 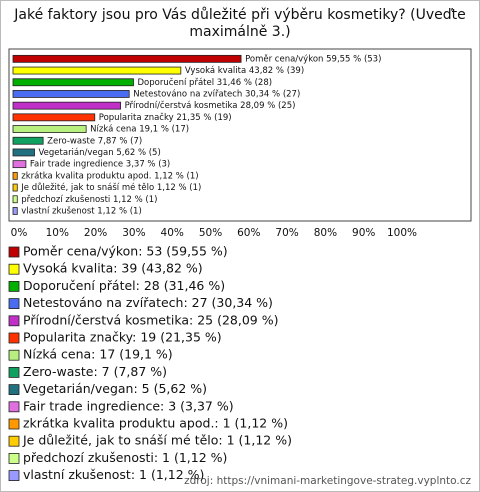 What do you see at coordinates (125, 457) in the screenshot?
I see `legend-label: předchozí zkušenosti: 1 (1,12 %)` at bounding box center [125, 457].